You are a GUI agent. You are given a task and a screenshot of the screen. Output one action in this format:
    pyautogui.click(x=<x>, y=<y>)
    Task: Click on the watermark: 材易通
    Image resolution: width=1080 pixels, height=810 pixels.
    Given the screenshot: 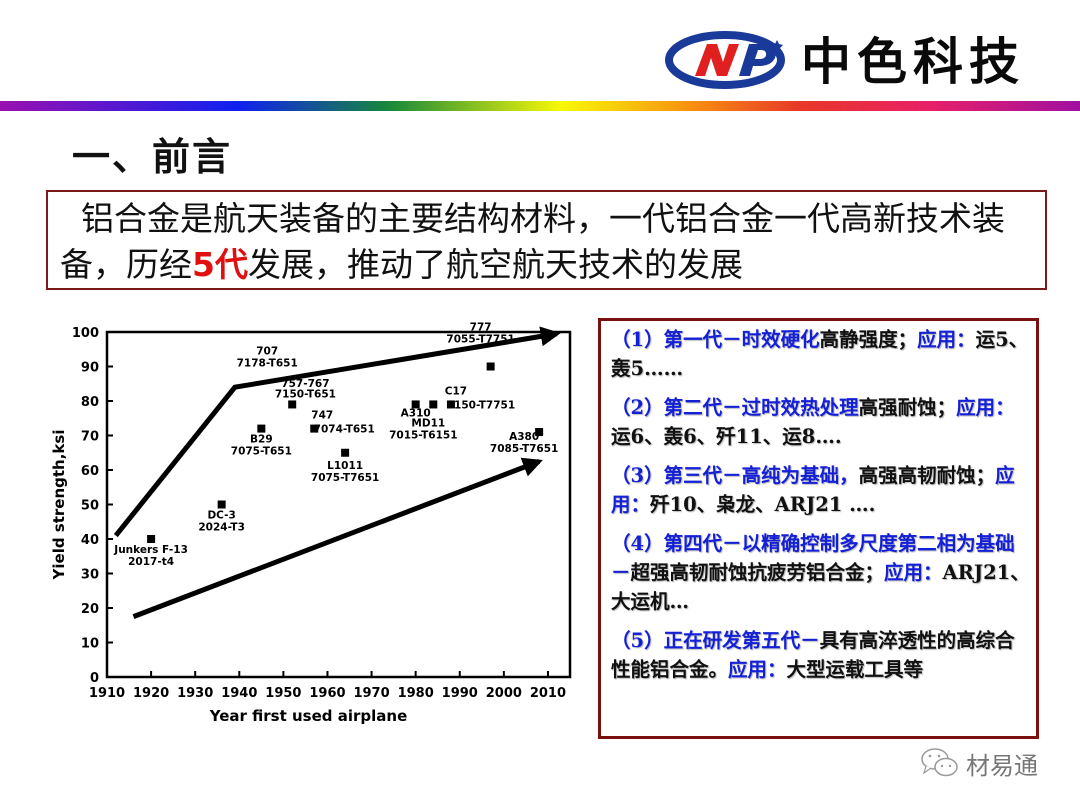 What is the action you would take?
    pyautogui.click(x=979, y=763)
    